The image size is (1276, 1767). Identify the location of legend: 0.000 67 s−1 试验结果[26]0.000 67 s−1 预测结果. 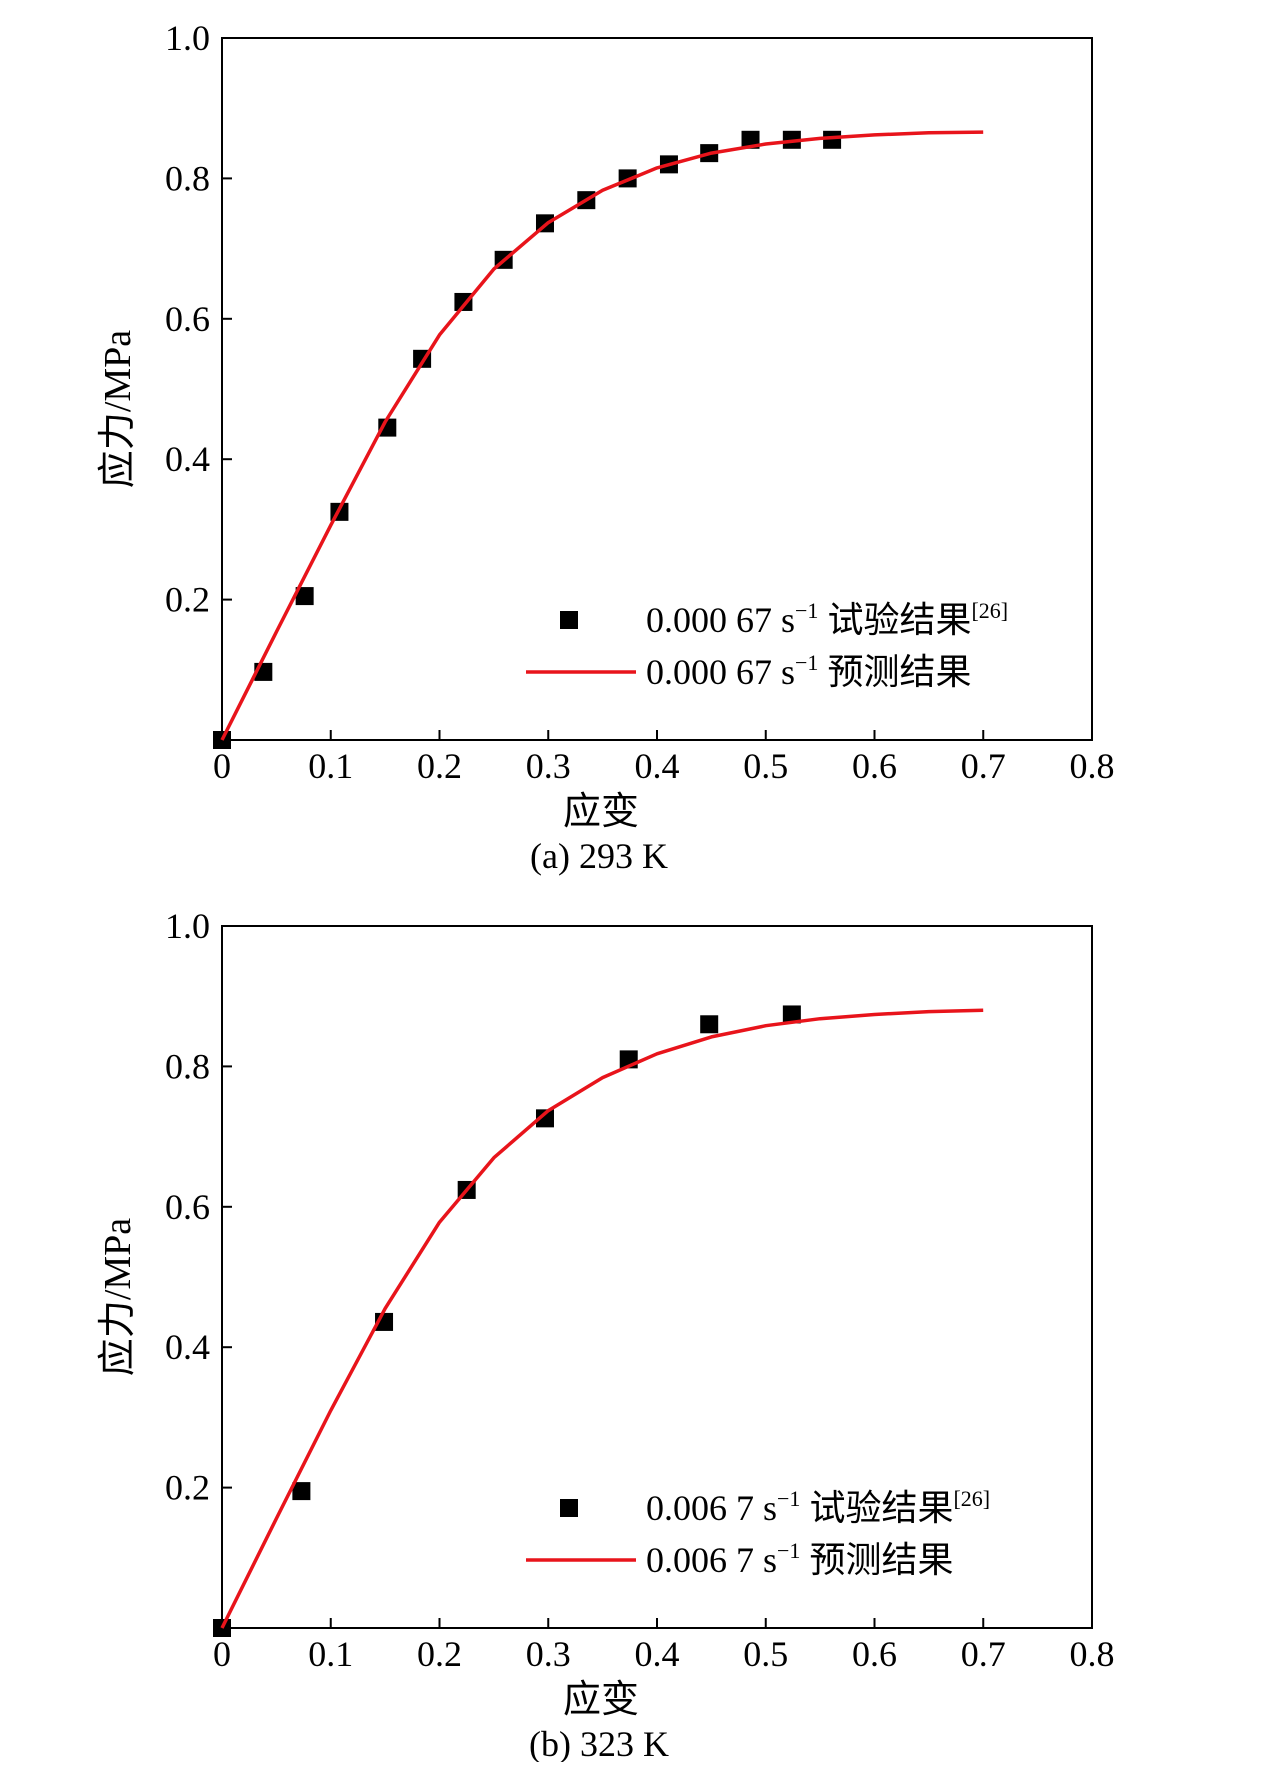
(767, 645).